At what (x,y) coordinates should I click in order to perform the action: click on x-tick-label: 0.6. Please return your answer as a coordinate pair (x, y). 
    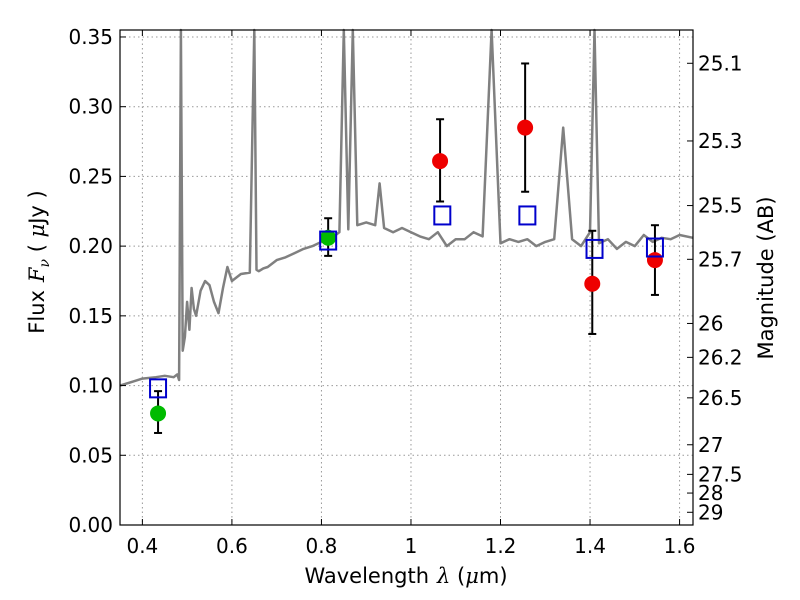
    Looking at the image, I should click on (232, 546).